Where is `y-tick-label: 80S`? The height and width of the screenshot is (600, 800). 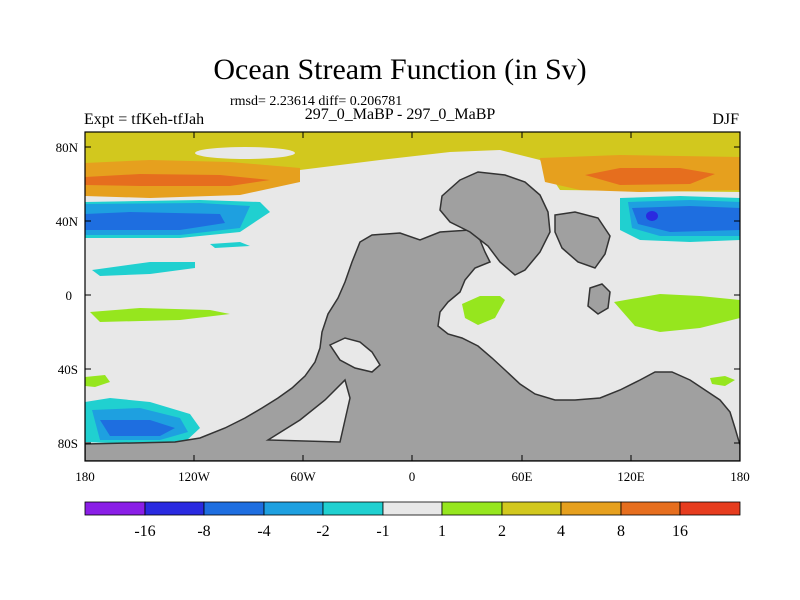 y-tick-label: 80S is located at coordinates (68, 443).